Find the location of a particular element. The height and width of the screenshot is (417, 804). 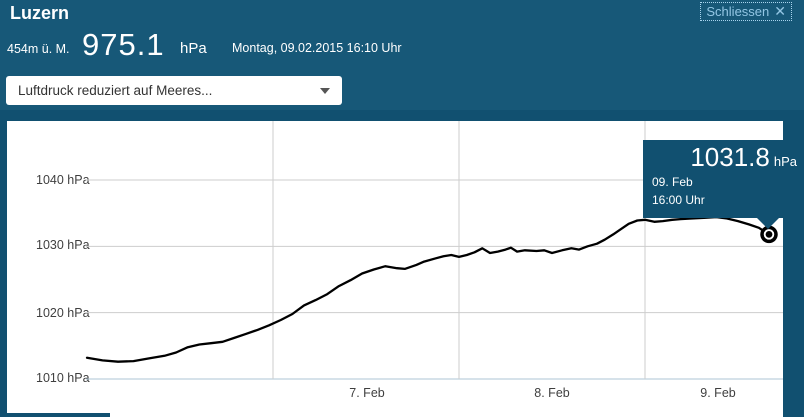

station-altitude-label: 454m ü. M. is located at coordinates (38, 49).